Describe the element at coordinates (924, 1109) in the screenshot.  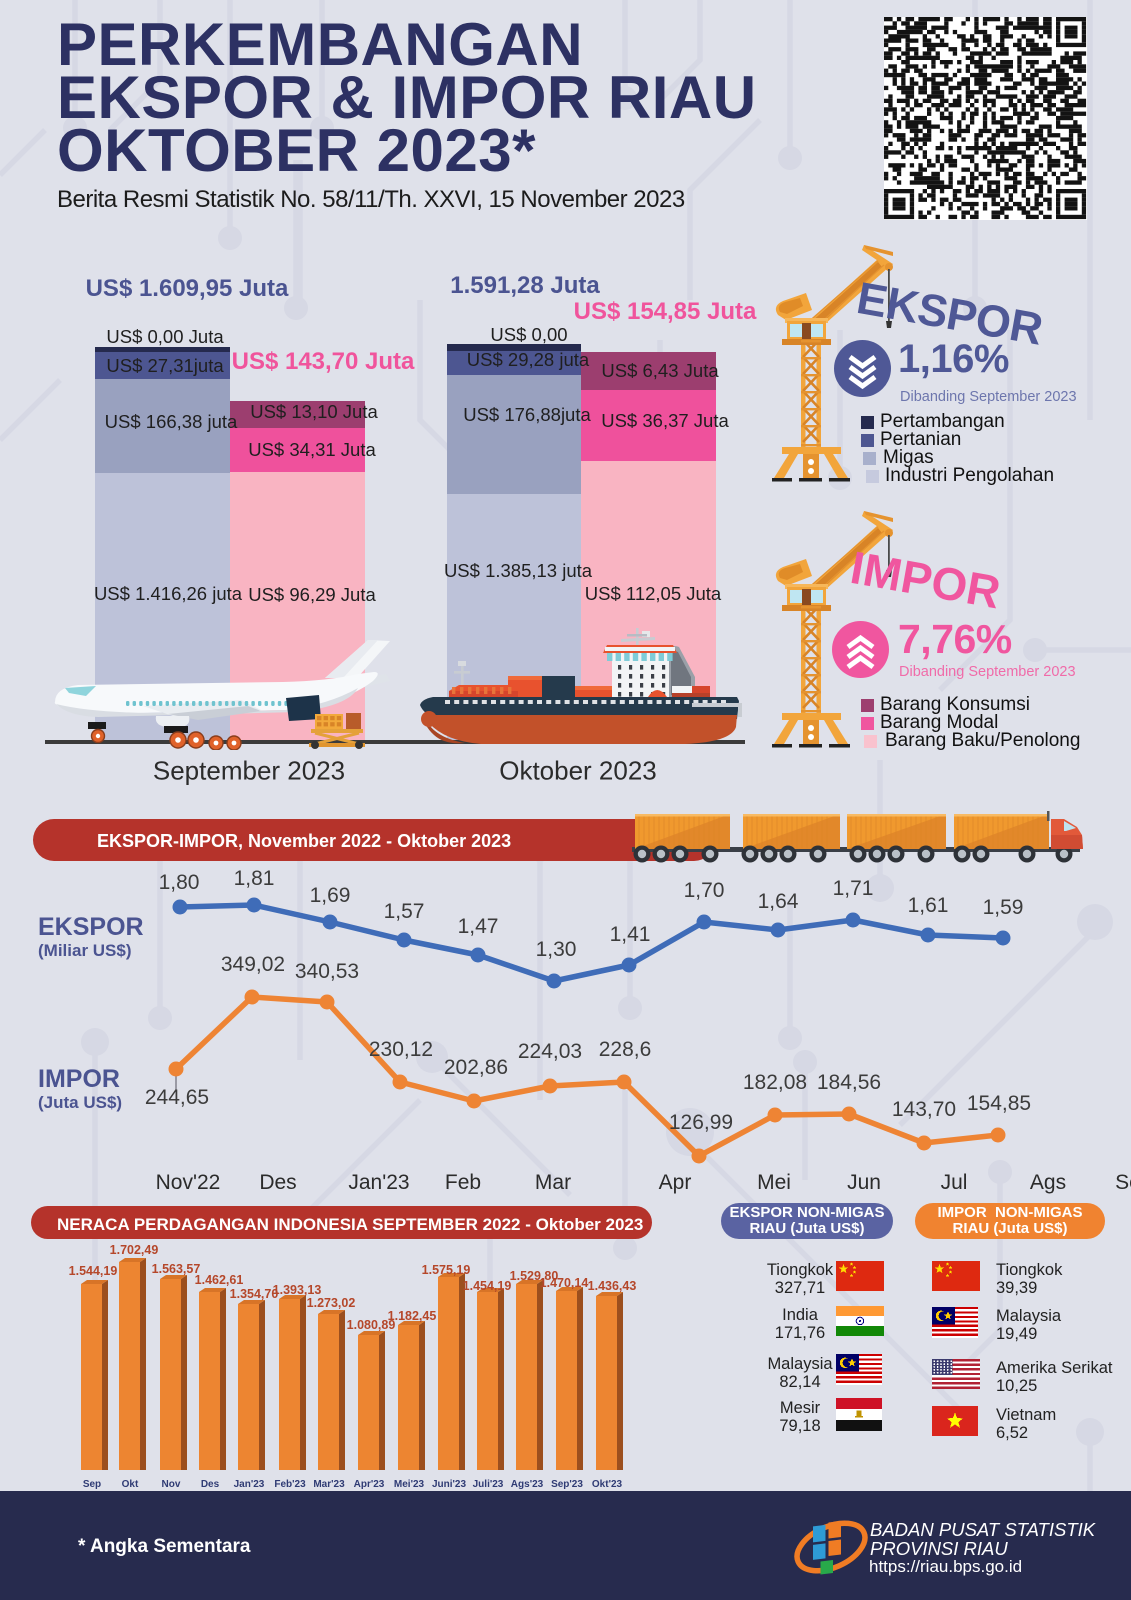
I see `svg-text: 143,70` at that location.